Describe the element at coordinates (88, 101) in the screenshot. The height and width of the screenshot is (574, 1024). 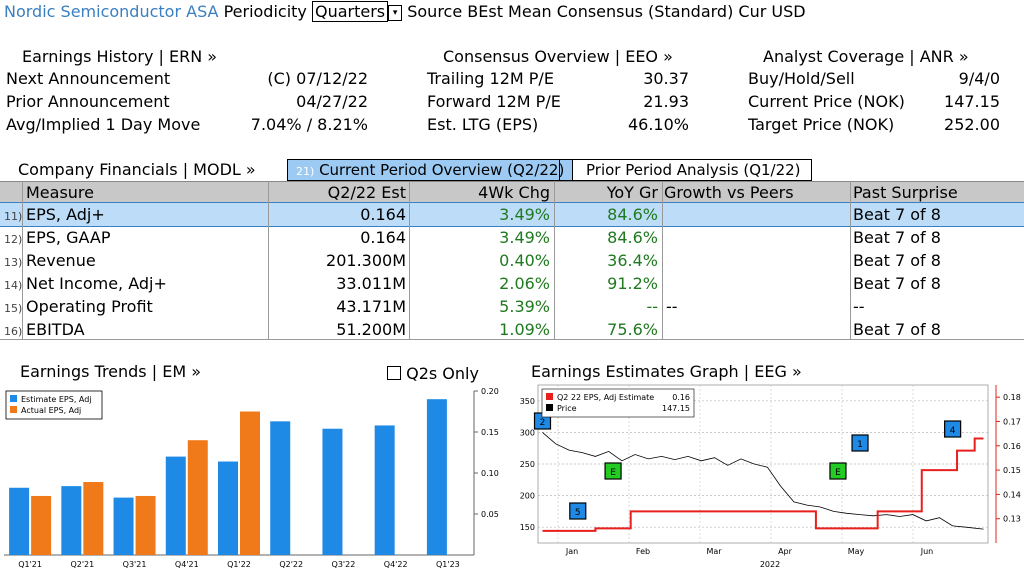
I see `eh-label-1: Prior Announcement` at that location.